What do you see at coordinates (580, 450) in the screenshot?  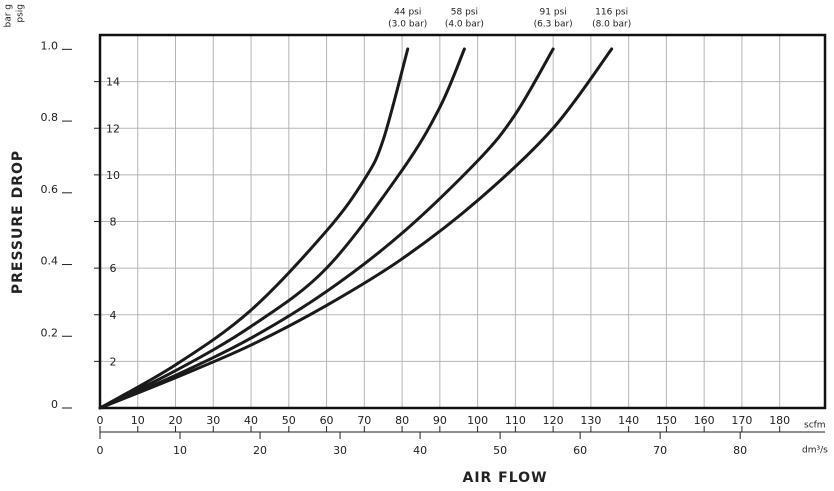 I see `x2-tick-label: 60` at bounding box center [580, 450].